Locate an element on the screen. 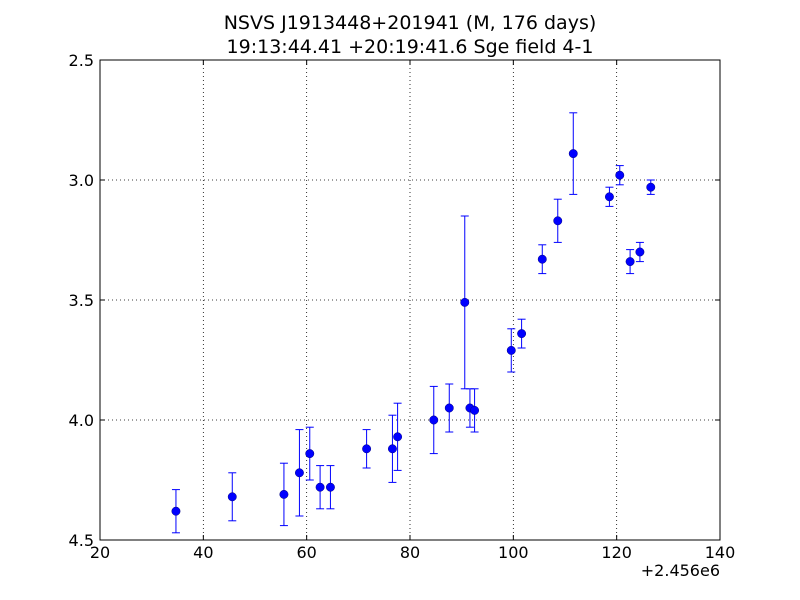 This screenshot has width=800, height=600. y-tick-label: 4.0 is located at coordinates (81, 420).